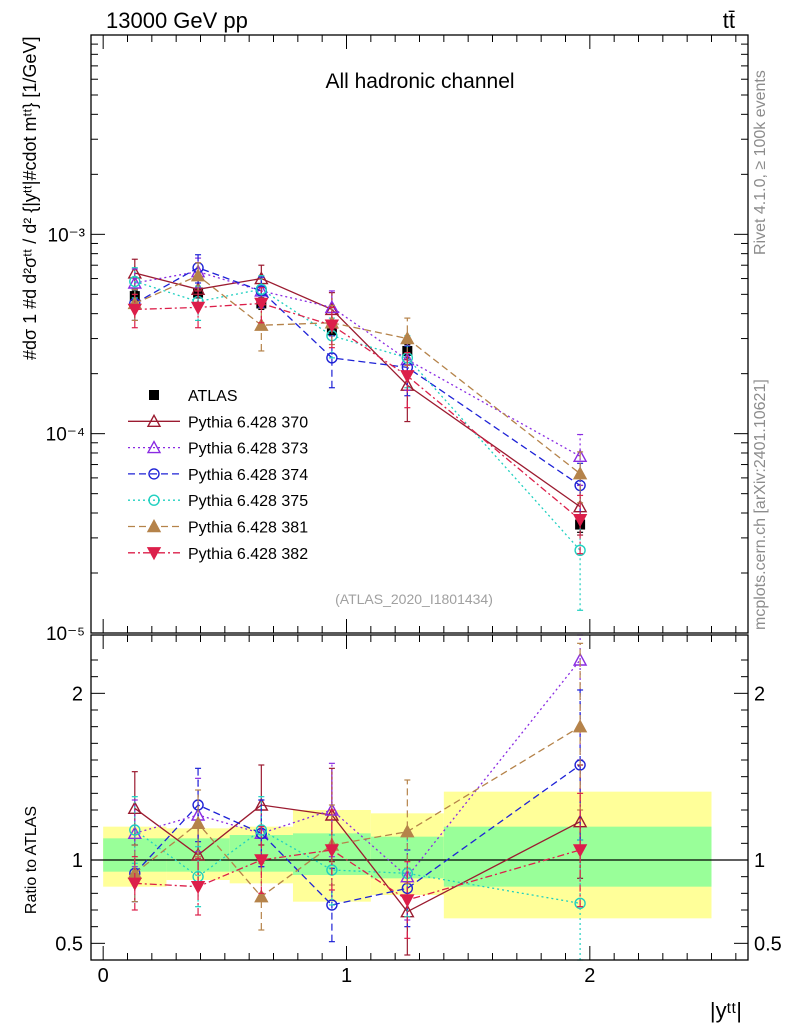 Image resolution: width=786 pixels, height=1024 pixels. Describe the element at coordinates (31, 860) in the screenshot. I see `ratio-y-axis-label: Ratio to ATLAS` at that location.